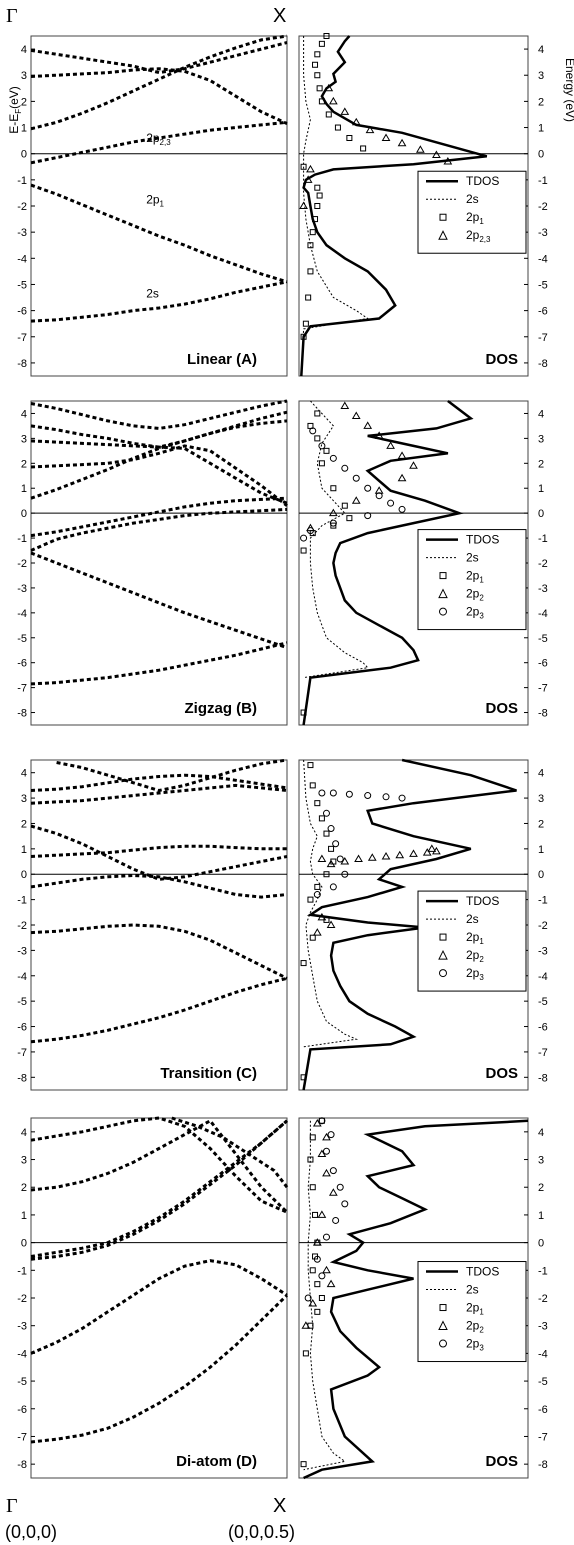 The height and width of the screenshot is (1545, 574). What do you see at coordinates (261, 1532) in the screenshot?
I see `x-coord: (0,0,0.5)` at bounding box center [261, 1532].